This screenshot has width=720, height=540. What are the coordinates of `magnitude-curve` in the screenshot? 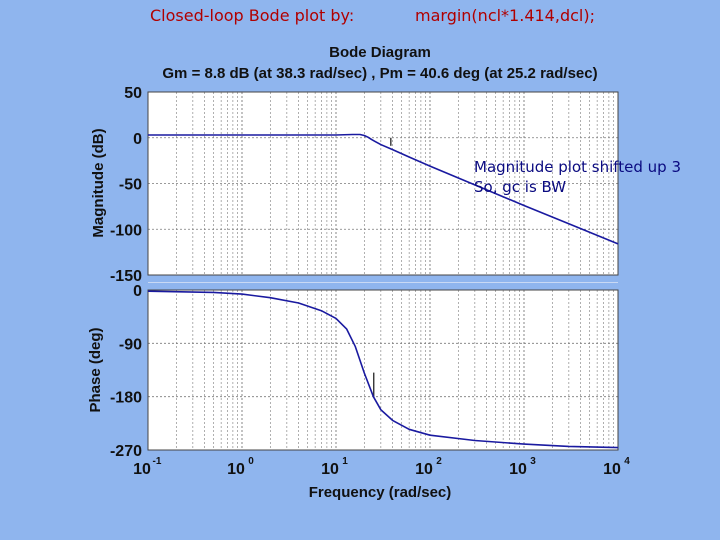 It's located at (383, 189).